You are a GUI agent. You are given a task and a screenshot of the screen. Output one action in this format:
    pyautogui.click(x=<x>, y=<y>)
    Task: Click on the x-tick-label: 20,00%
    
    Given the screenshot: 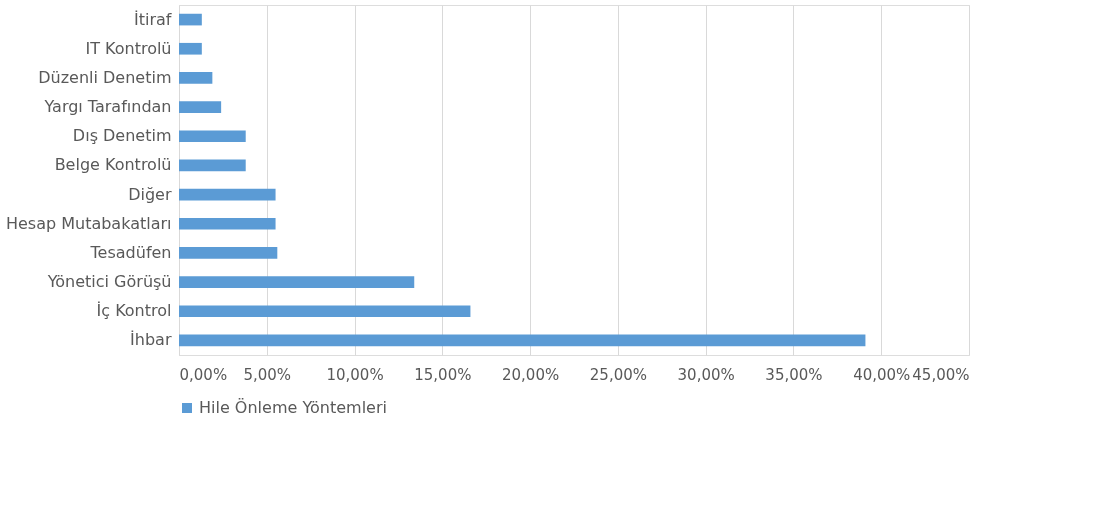 What is the action you would take?
    pyautogui.click(x=531, y=374)
    